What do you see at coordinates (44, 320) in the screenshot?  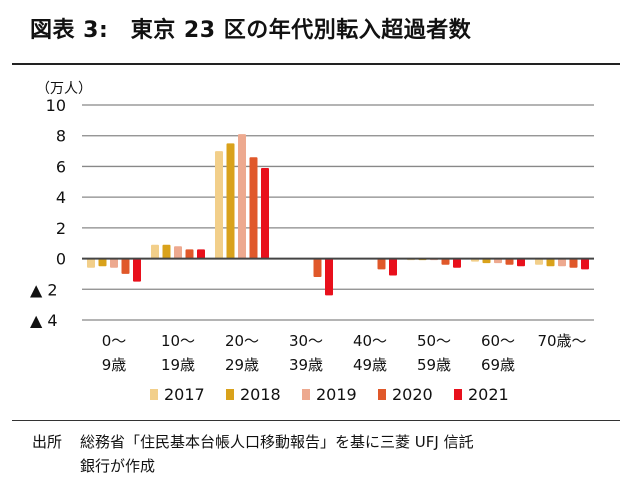 I see `y-tick-label: ▲ 4` at bounding box center [44, 320].